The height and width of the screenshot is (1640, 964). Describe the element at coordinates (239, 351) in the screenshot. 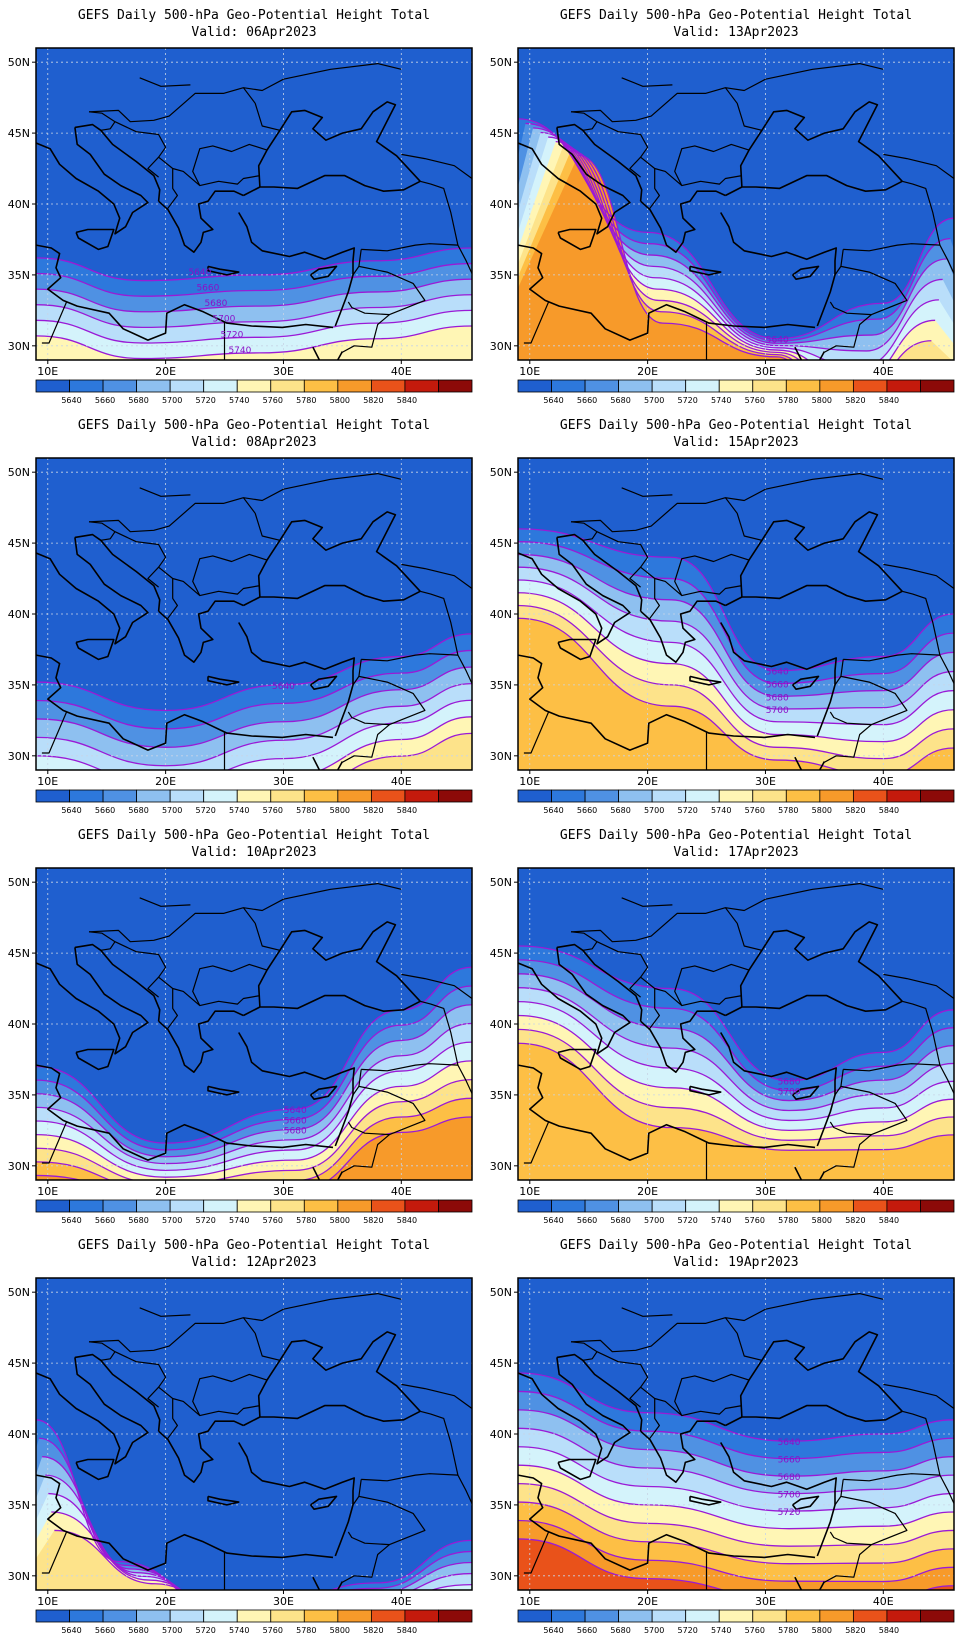

I see `contour-label: 5740` at that location.